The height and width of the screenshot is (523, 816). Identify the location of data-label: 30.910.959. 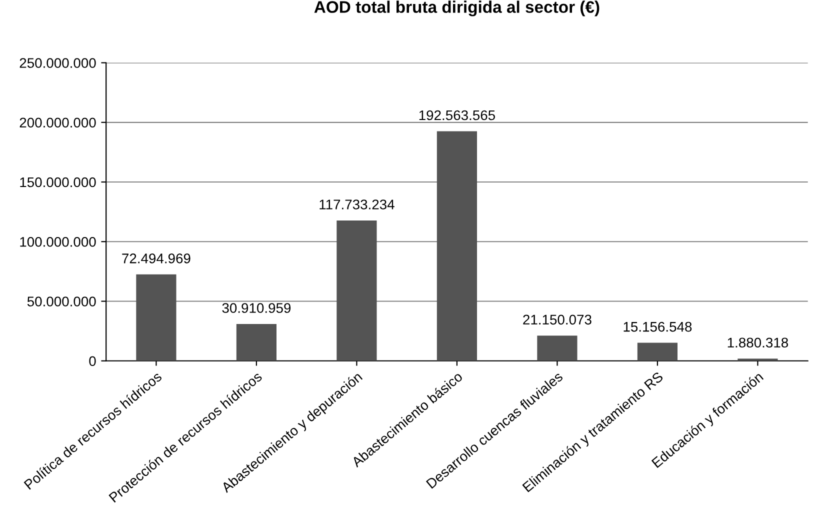
(256, 308).